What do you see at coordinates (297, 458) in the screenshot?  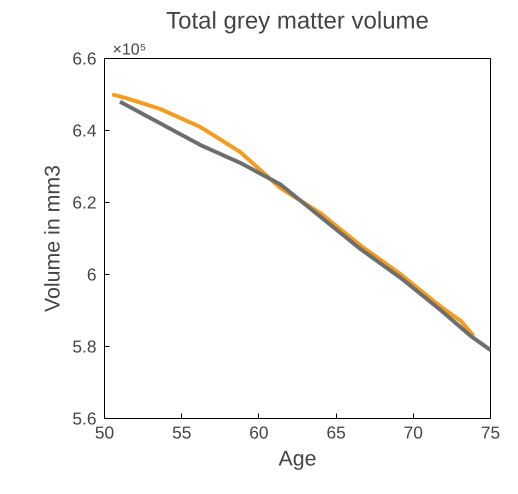 I see `x-axis-title: Age` at bounding box center [297, 458].